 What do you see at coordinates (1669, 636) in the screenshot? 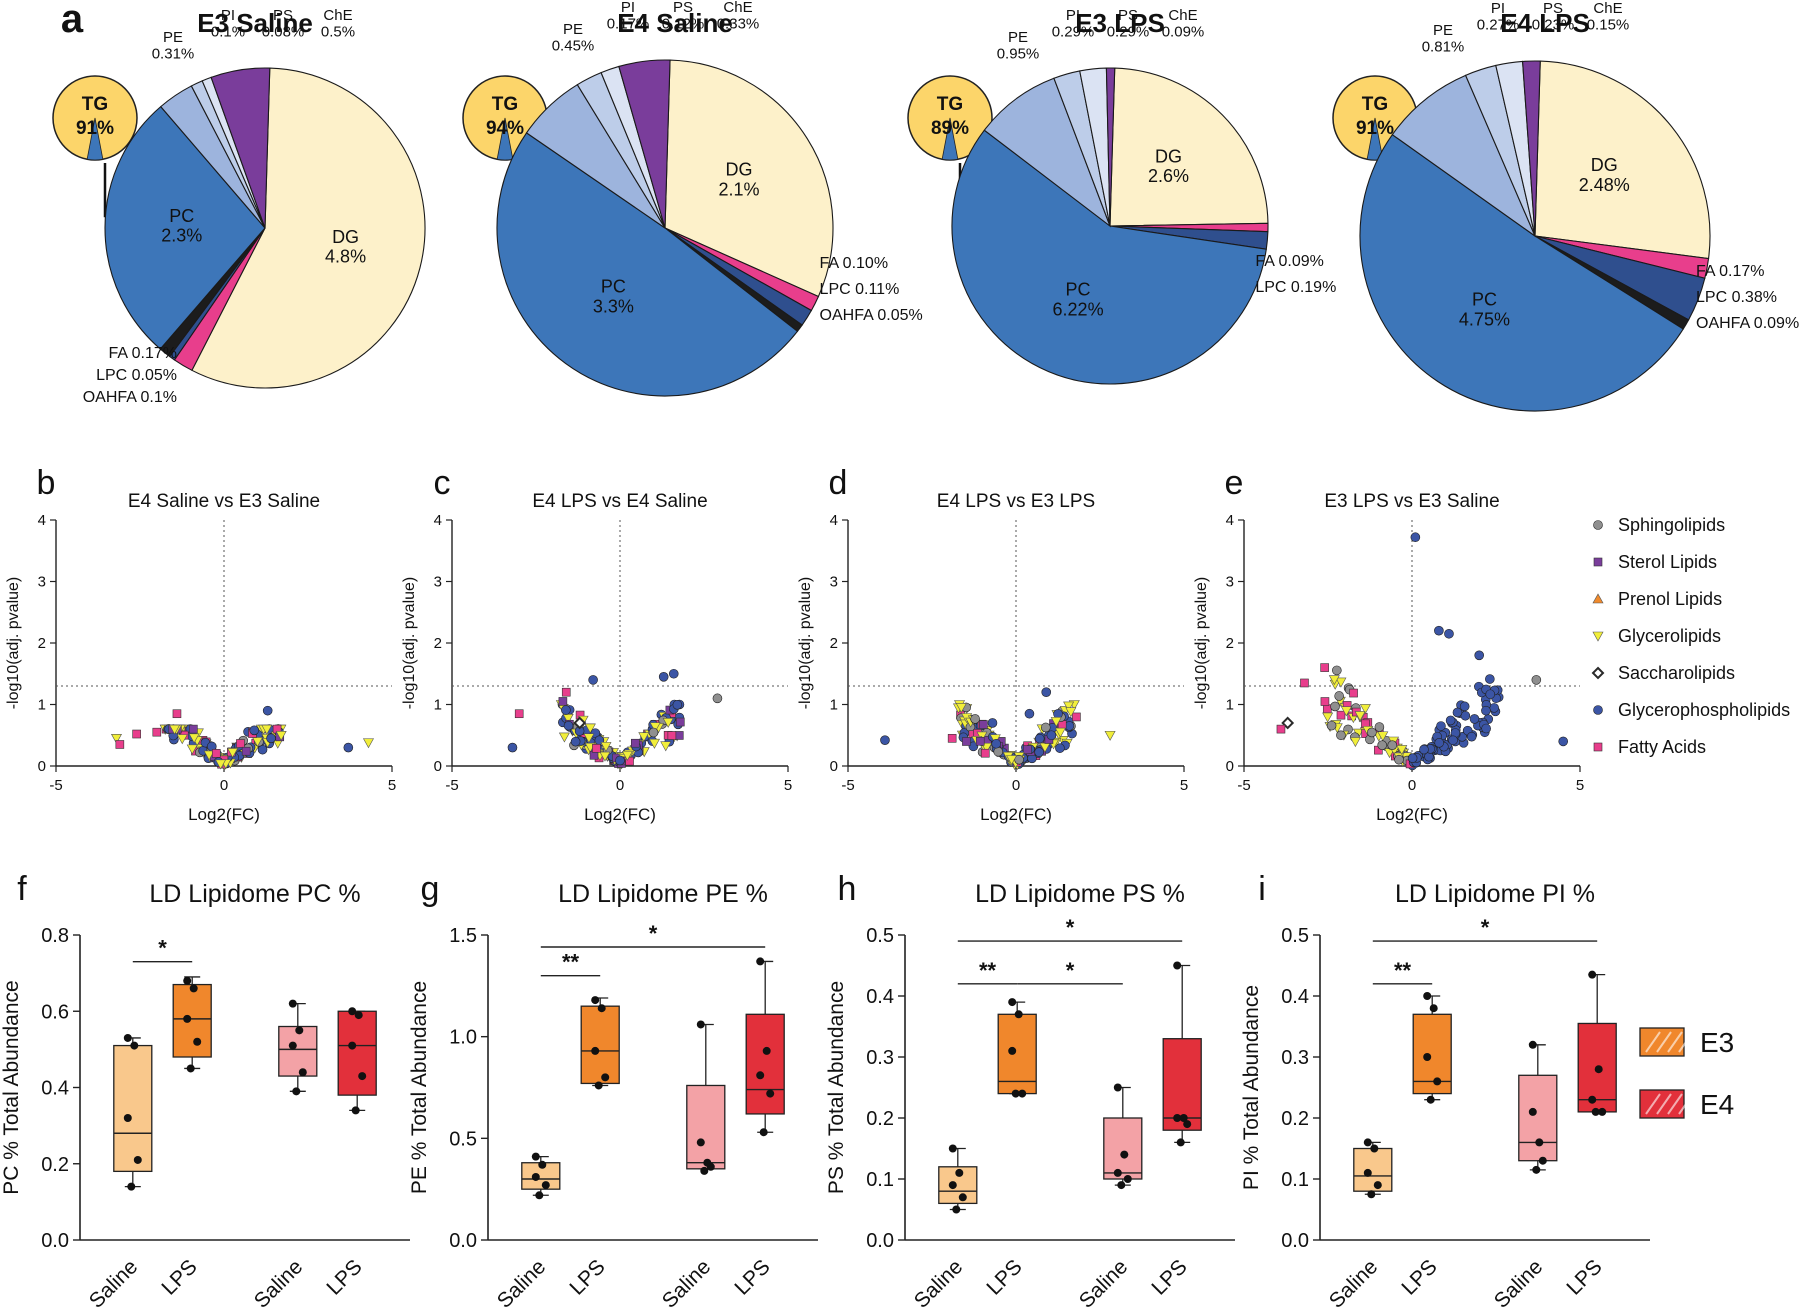
I see `legend-label: Glycerolipids` at bounding box center [1669, 636].